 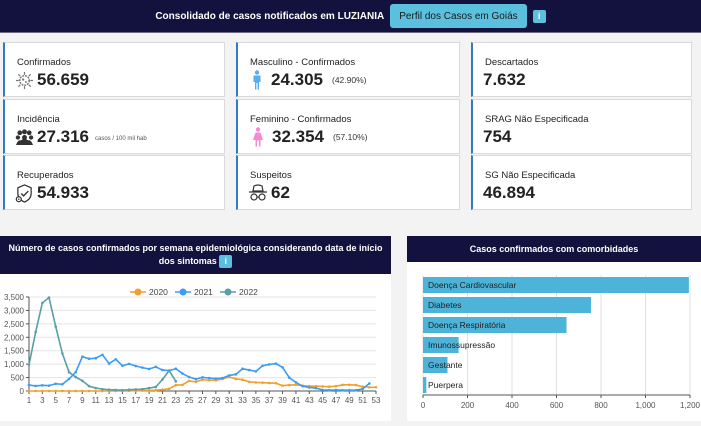 I want to click on x-tick-label: 41, so click(x=295, y=400).